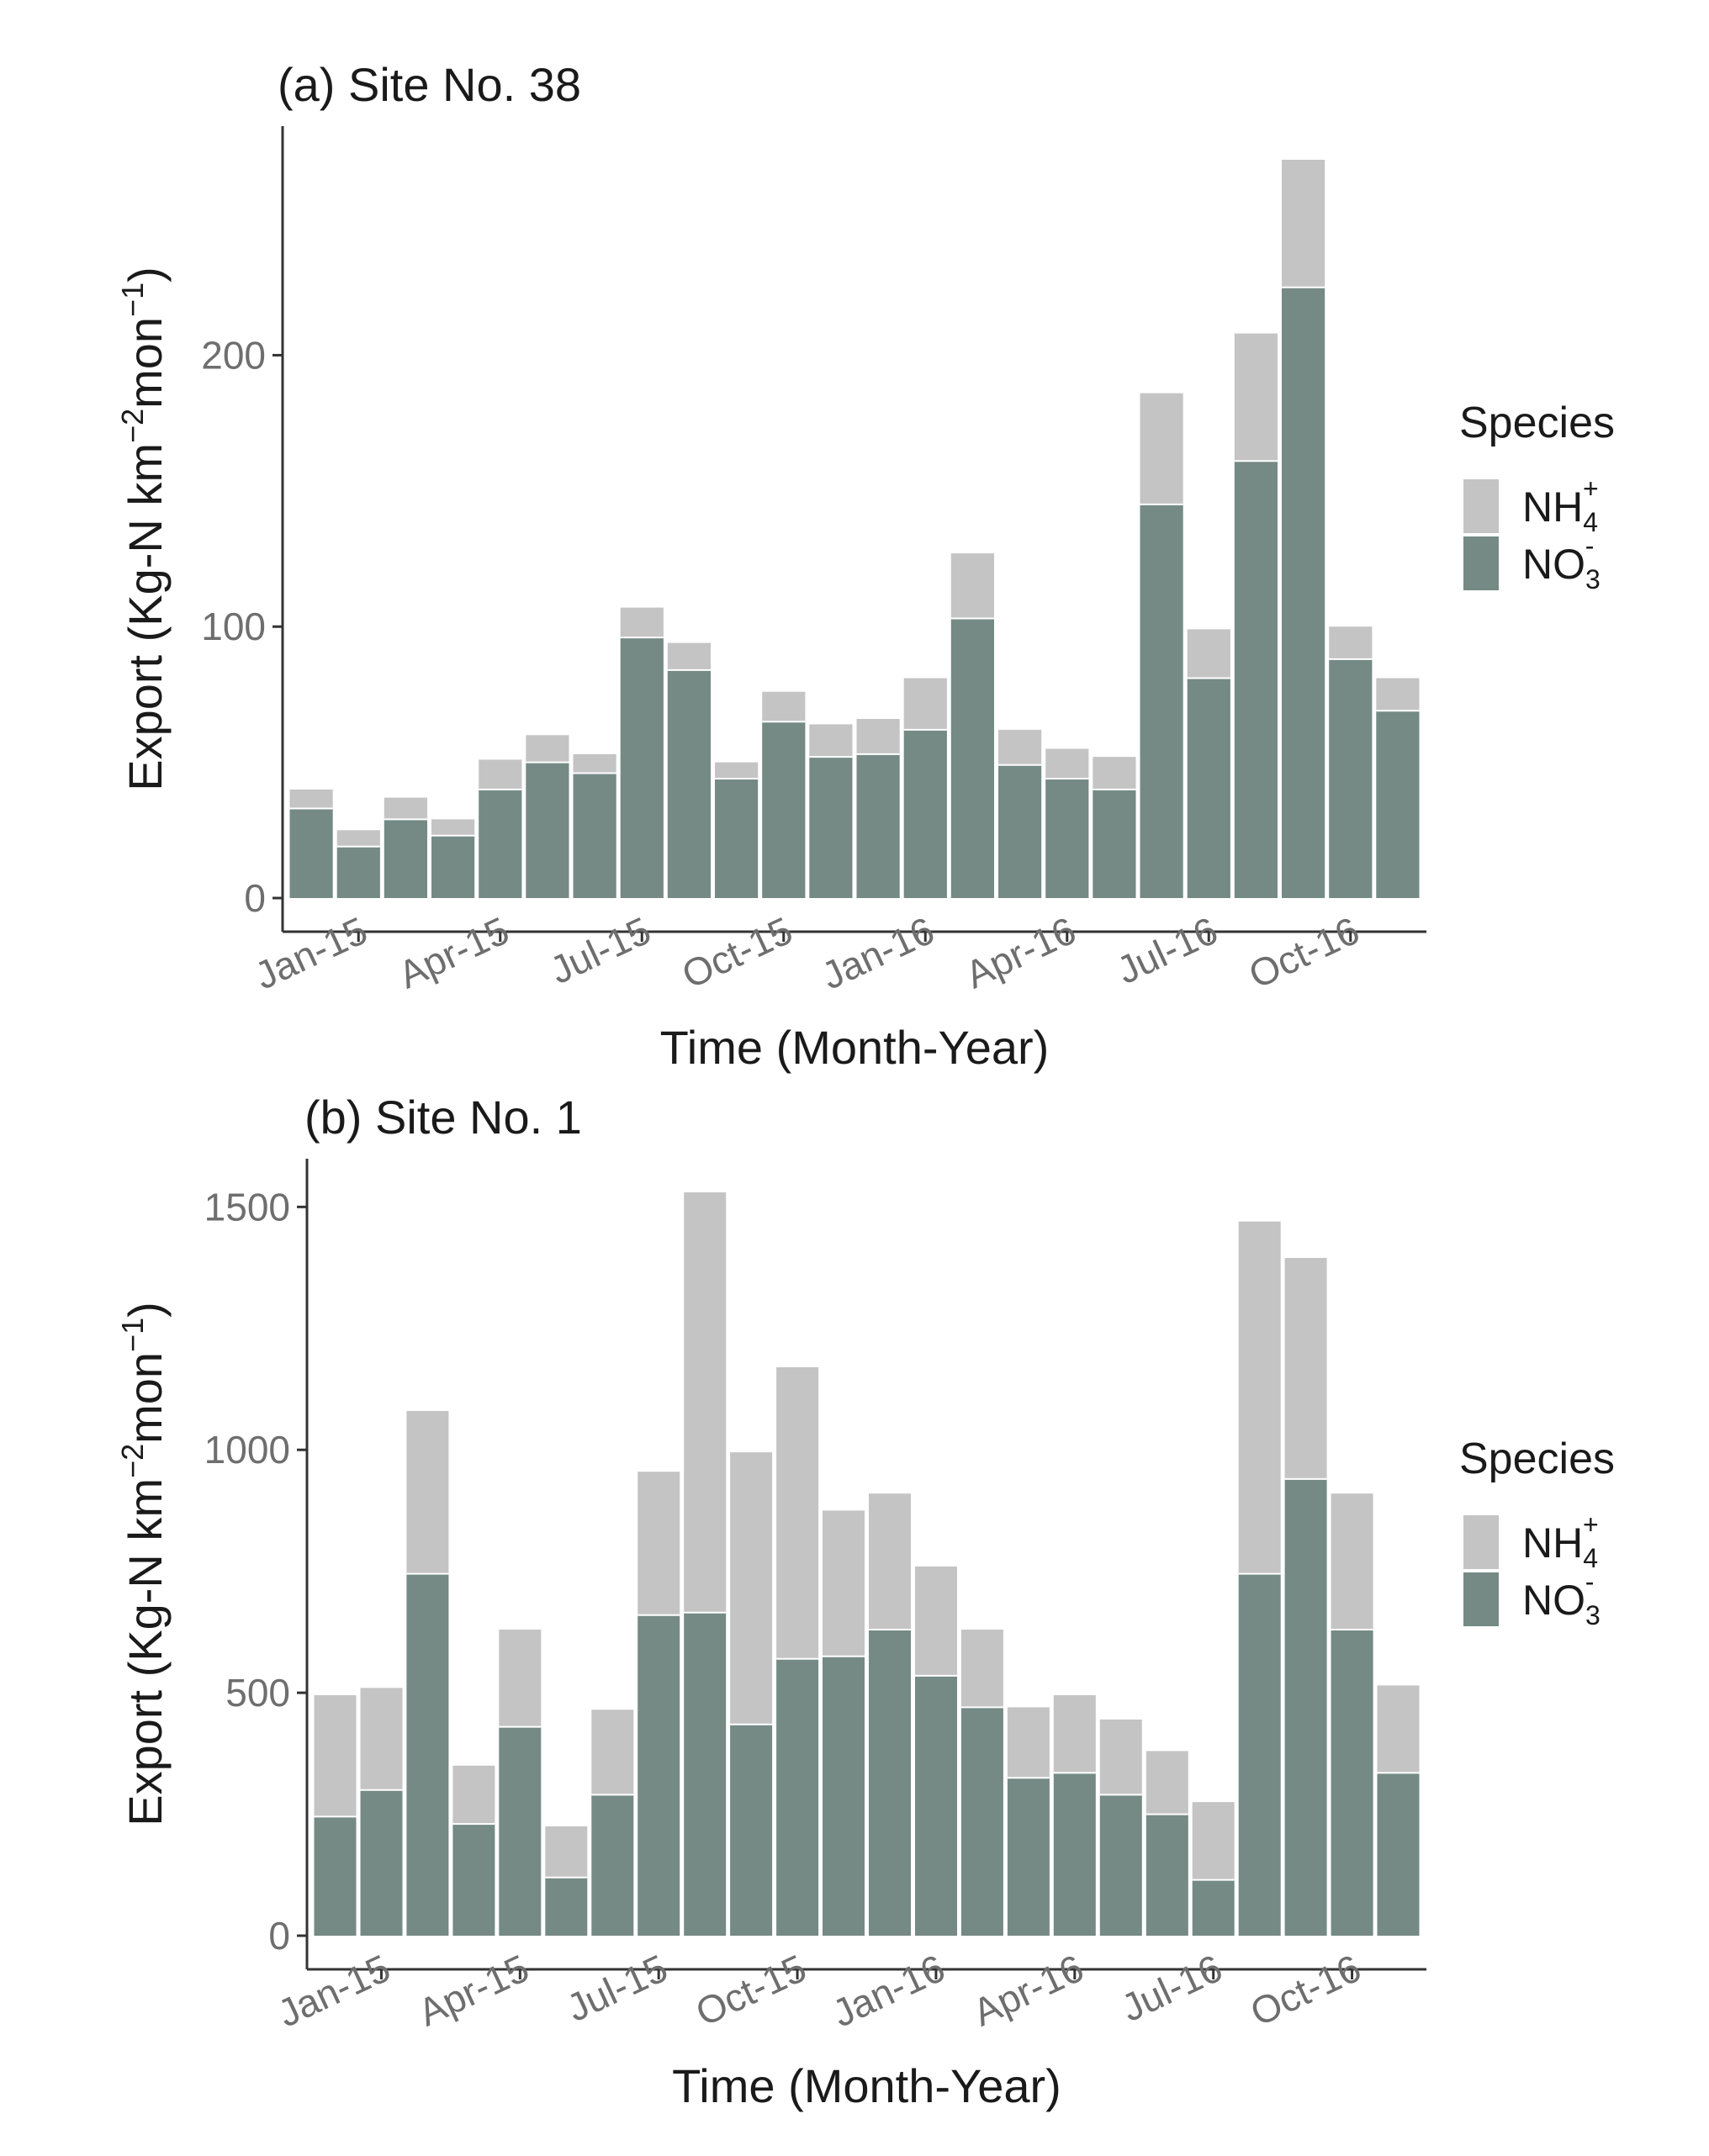 This screenshot has height=2156, width=1709. What do you see at coordinates (247, 1207) in the screenshot?
I see `y-tick-label: 1500` at bounding box center [247, 1207].